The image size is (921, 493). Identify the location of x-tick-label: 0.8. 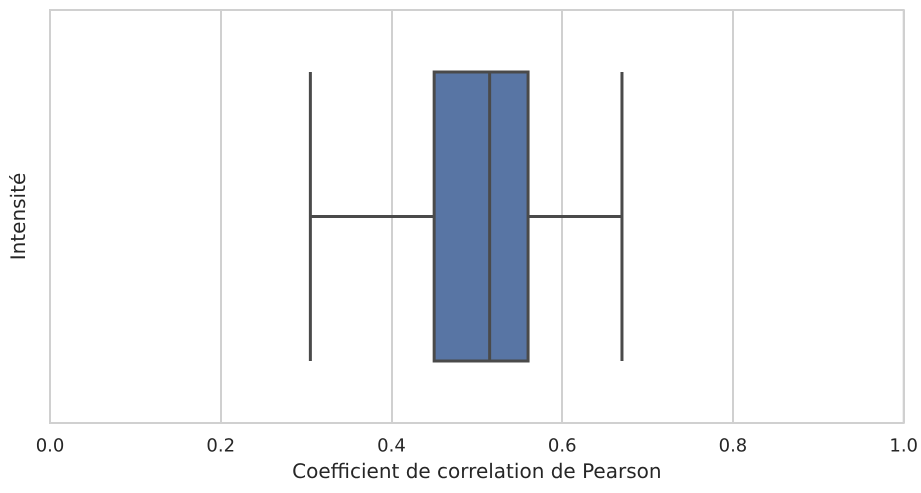
(733, 446).